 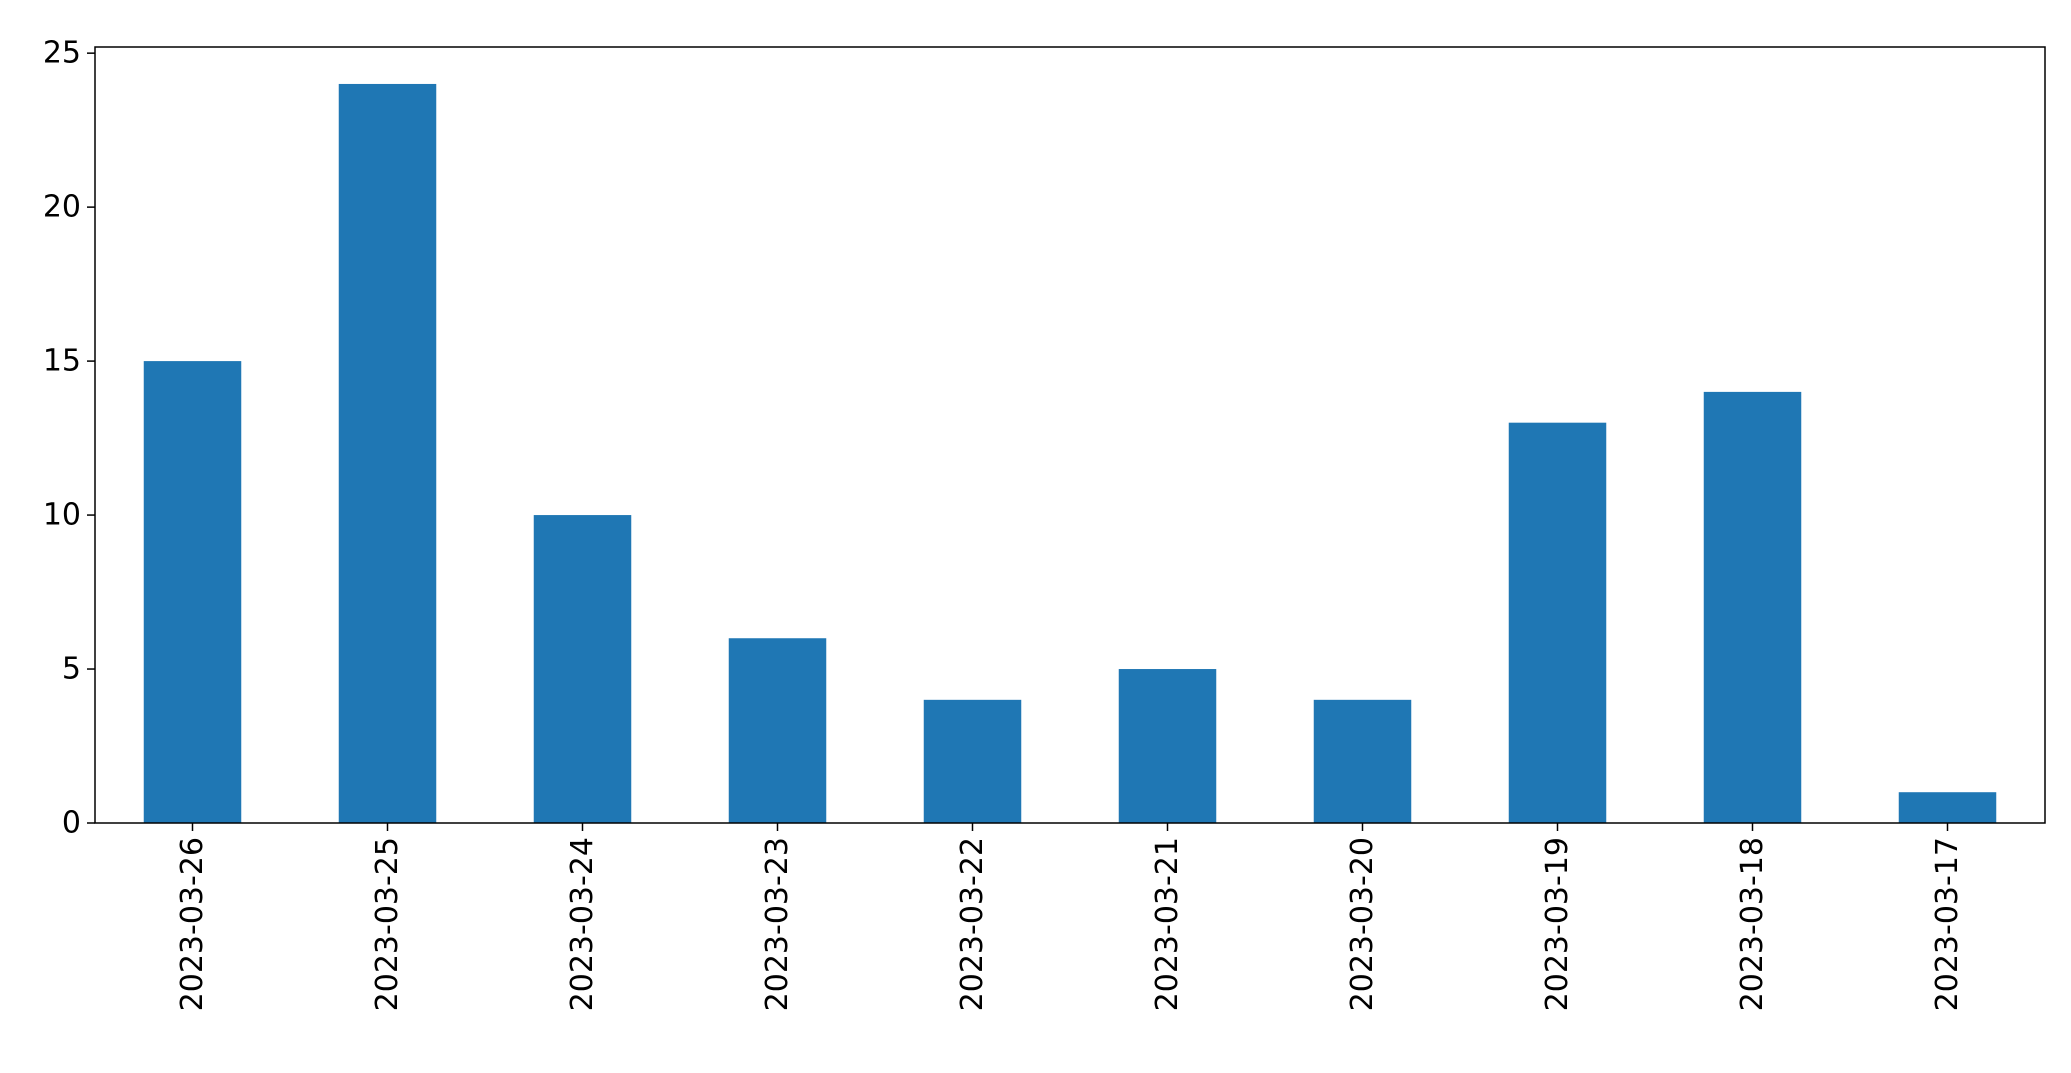 What do you see at coordinates (1362, 924) in the screenshot?
I see `x-tick-label: 2023-03-20` at bounding box center [1362, 924].